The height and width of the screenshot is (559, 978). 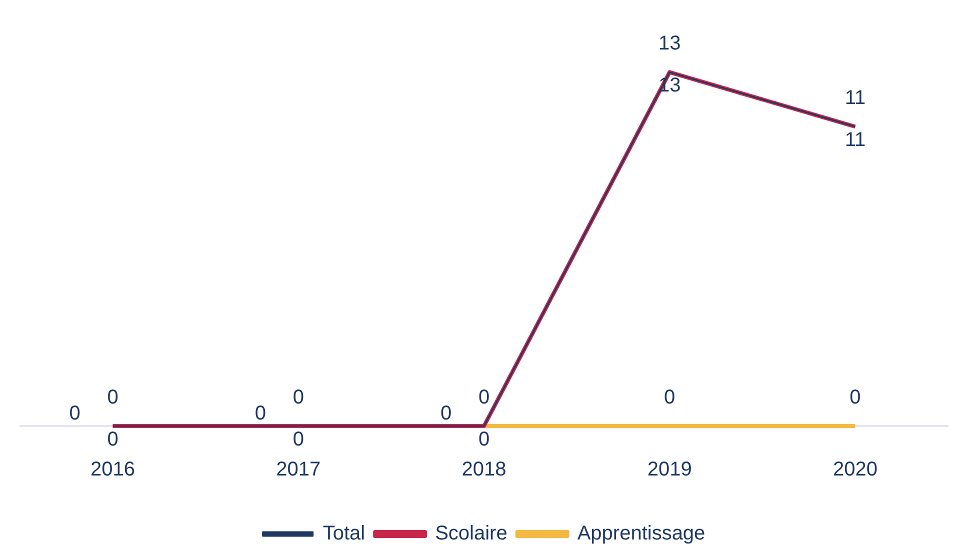 What do you see at coordinates (484, 469) in the screenshot?
I see `x-tick-label: 2018` at bounding box center [484, 469].